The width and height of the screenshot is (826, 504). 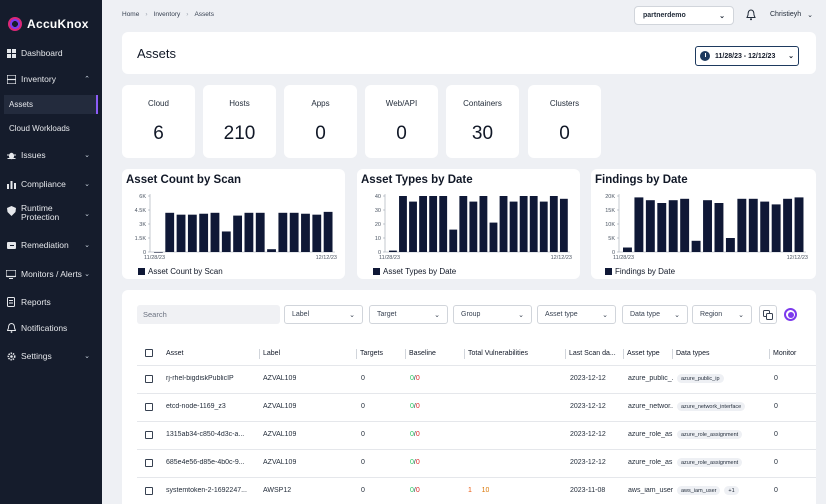 I want to click on filter-group: Group ⌄, so click(x=492, y=314).